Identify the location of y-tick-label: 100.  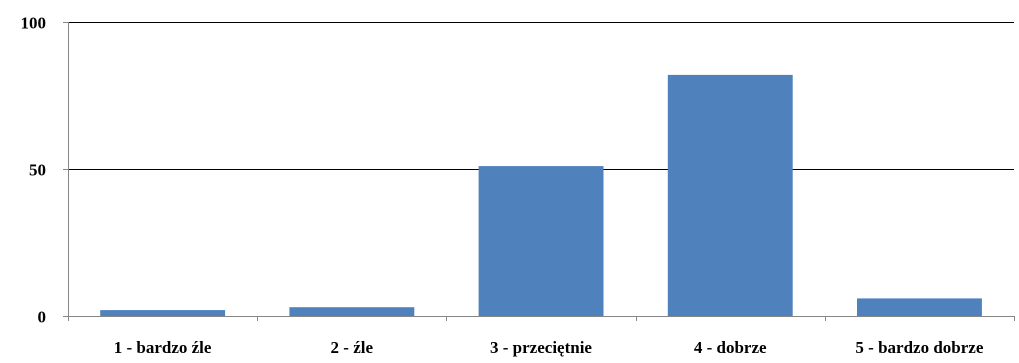
(34, 23).